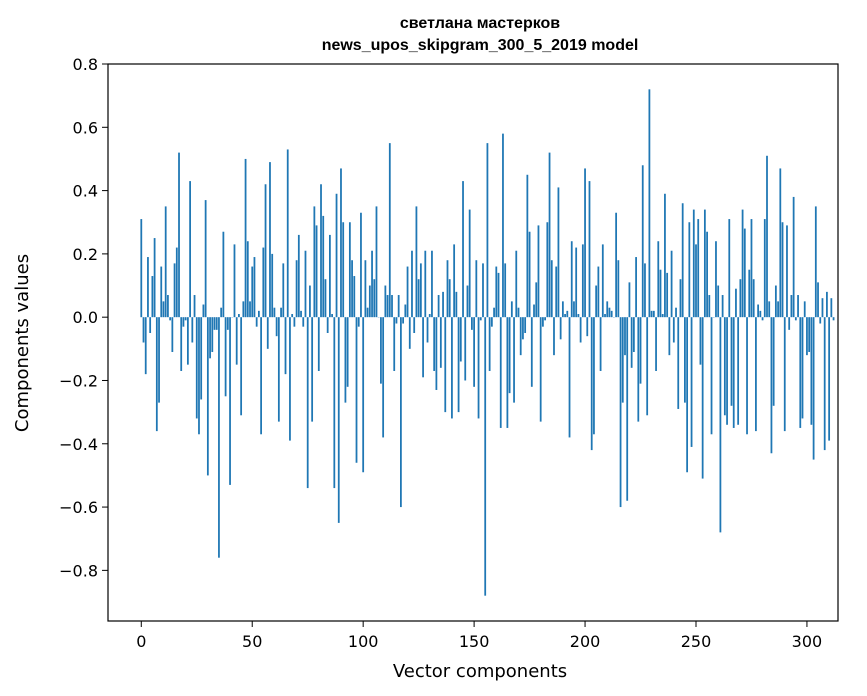 This screenshot has height=696, width=867. What do you see at coordinates (480, 23) in the screenshot?
I see `chart-title: светлана мастерков` at bounding box center [480, 23].